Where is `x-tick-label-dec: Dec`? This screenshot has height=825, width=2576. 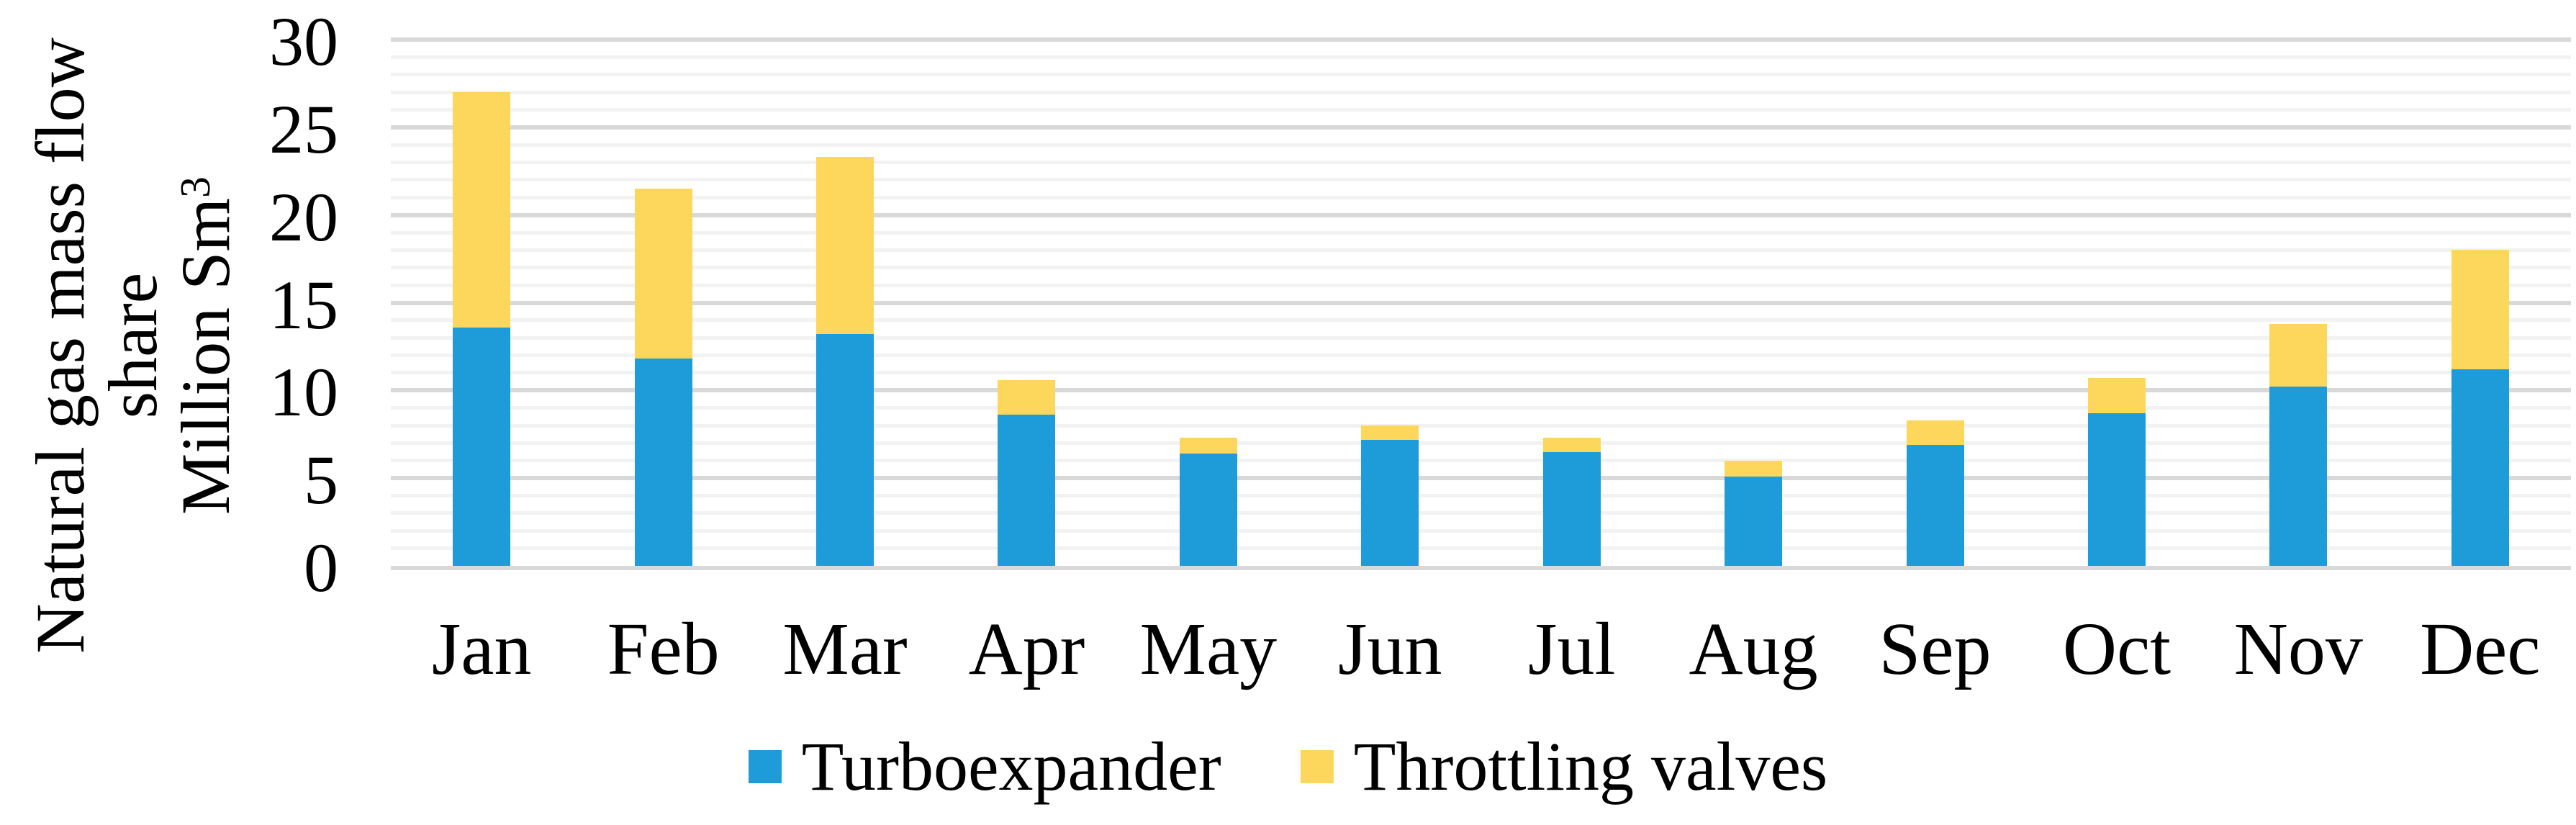
x-tick-label-dec: Dec is located at coordinates (2480, 649).